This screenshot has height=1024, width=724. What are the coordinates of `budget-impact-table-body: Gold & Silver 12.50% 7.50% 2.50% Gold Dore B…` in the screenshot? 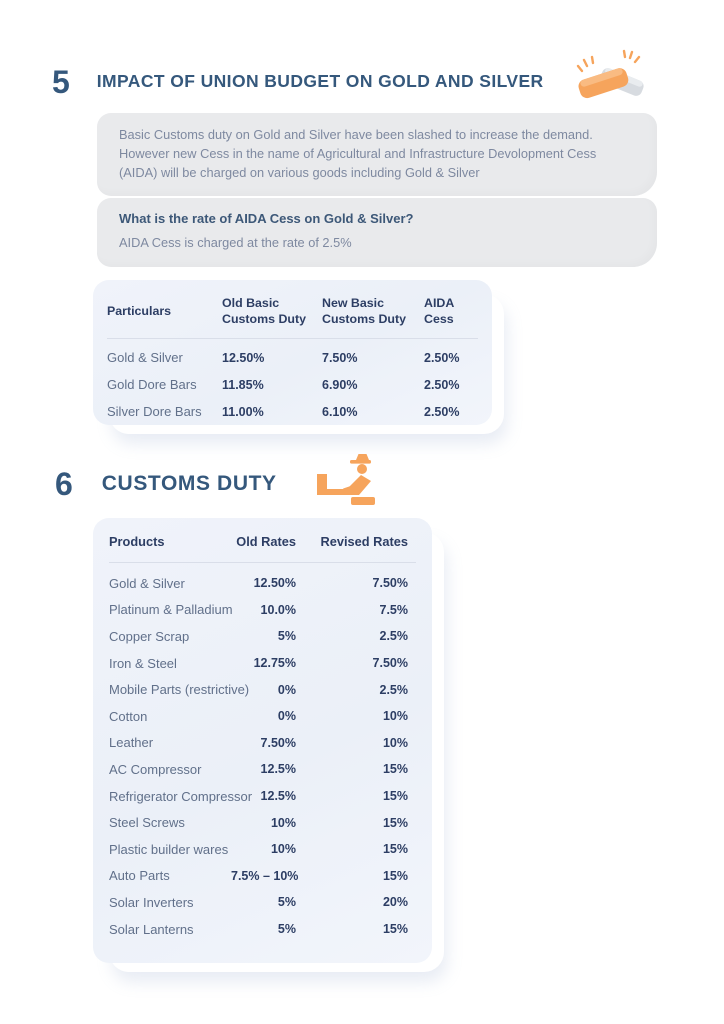 It's located at (292, 384).